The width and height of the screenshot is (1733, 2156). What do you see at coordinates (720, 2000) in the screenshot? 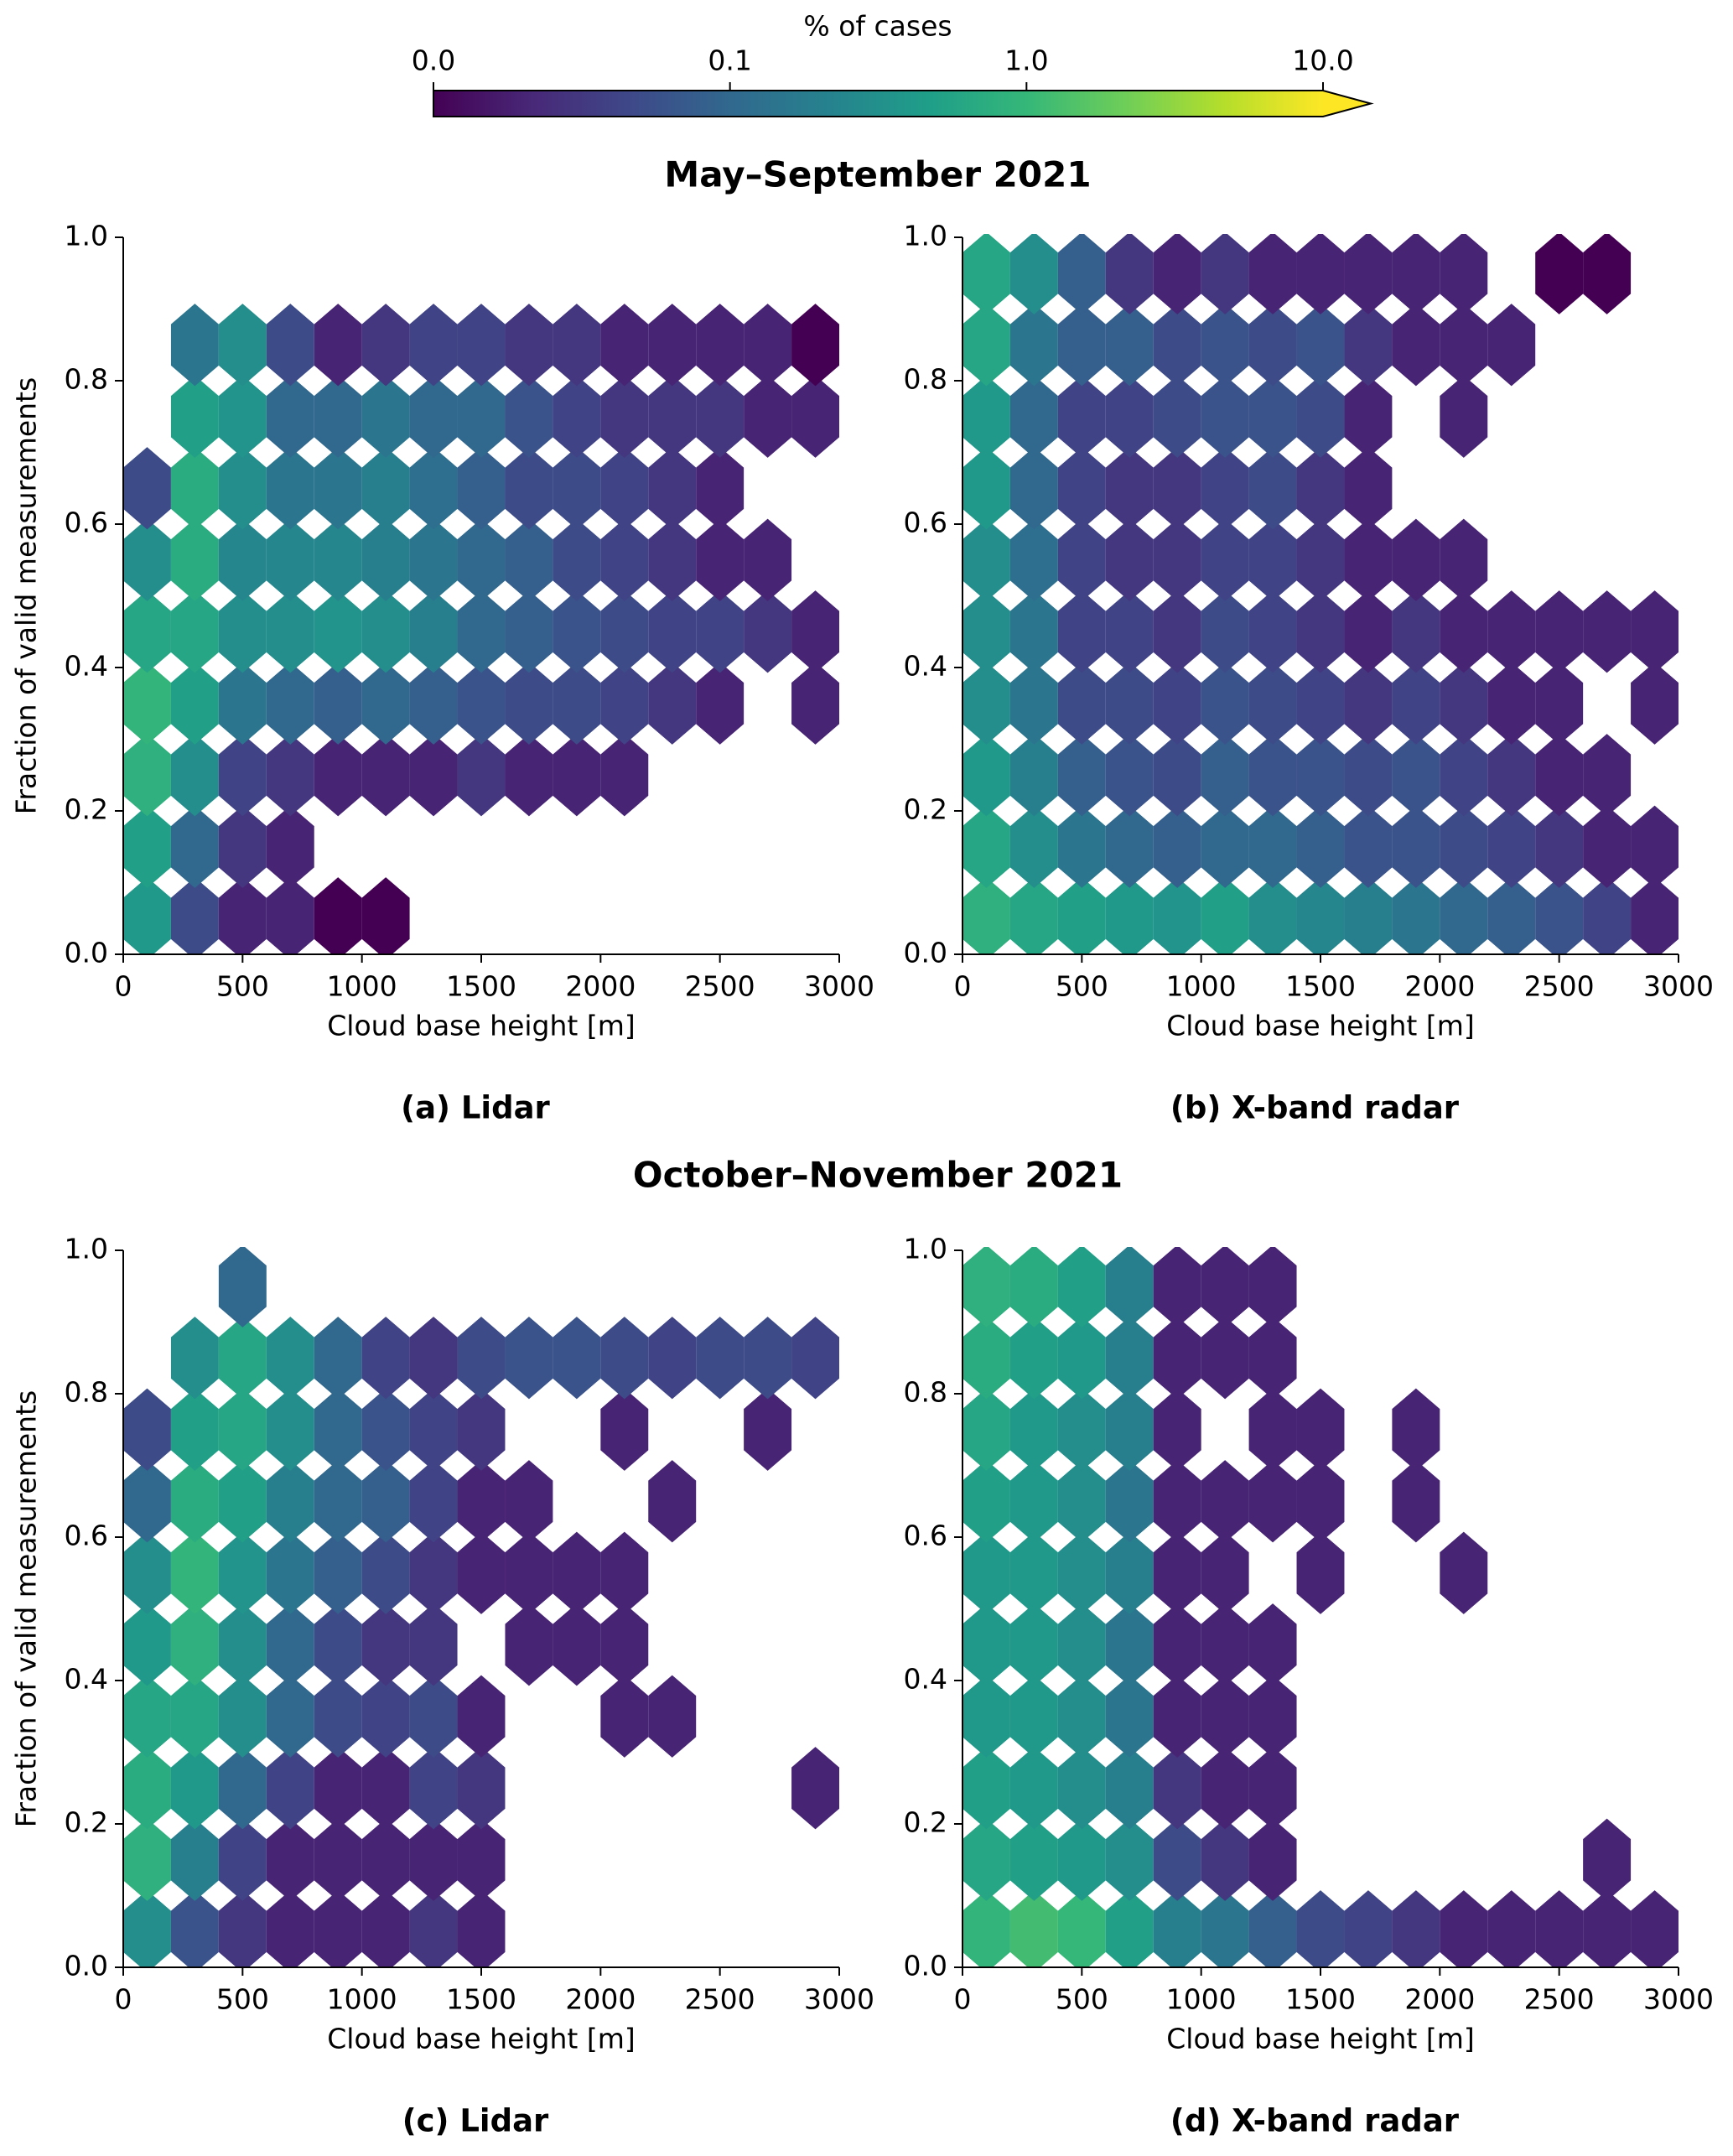
I see `x-tick-label: 2500` at bounding box center [720, 2000].